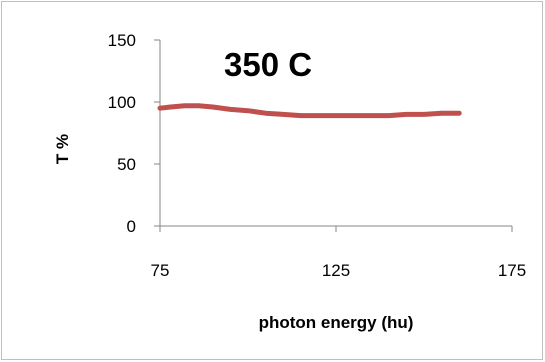 The height and width of the screenshot is (362, 545). Describe the element at coordinates (336, 322) in the screenshot. I see `x-axis-title: photon energy (hu)` at that location.